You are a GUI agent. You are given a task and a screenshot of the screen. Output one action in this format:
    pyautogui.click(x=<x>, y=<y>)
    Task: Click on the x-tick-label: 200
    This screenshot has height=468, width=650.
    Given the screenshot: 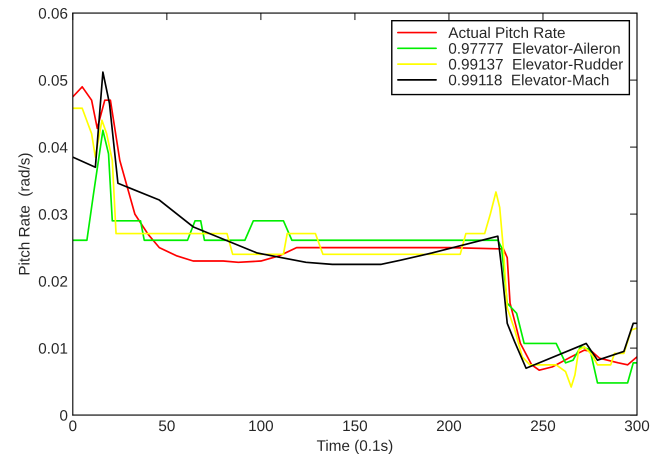 What is the action you would take?
    pyautogui.click(x=449, y=426)
    